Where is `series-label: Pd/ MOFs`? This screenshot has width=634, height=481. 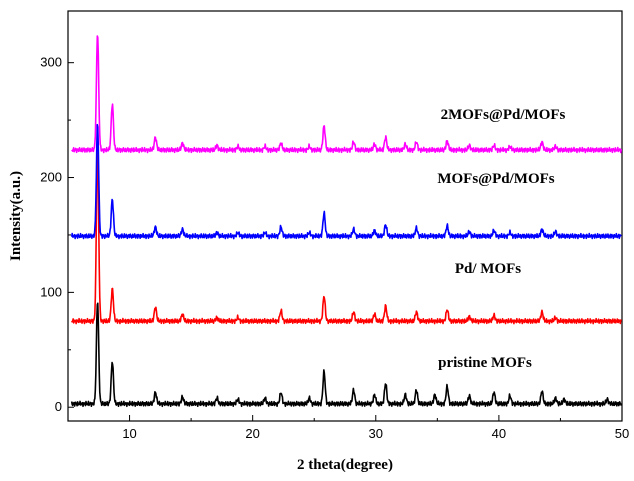
series-label: Pd/ MOFs is located at coordinates (488, 269).